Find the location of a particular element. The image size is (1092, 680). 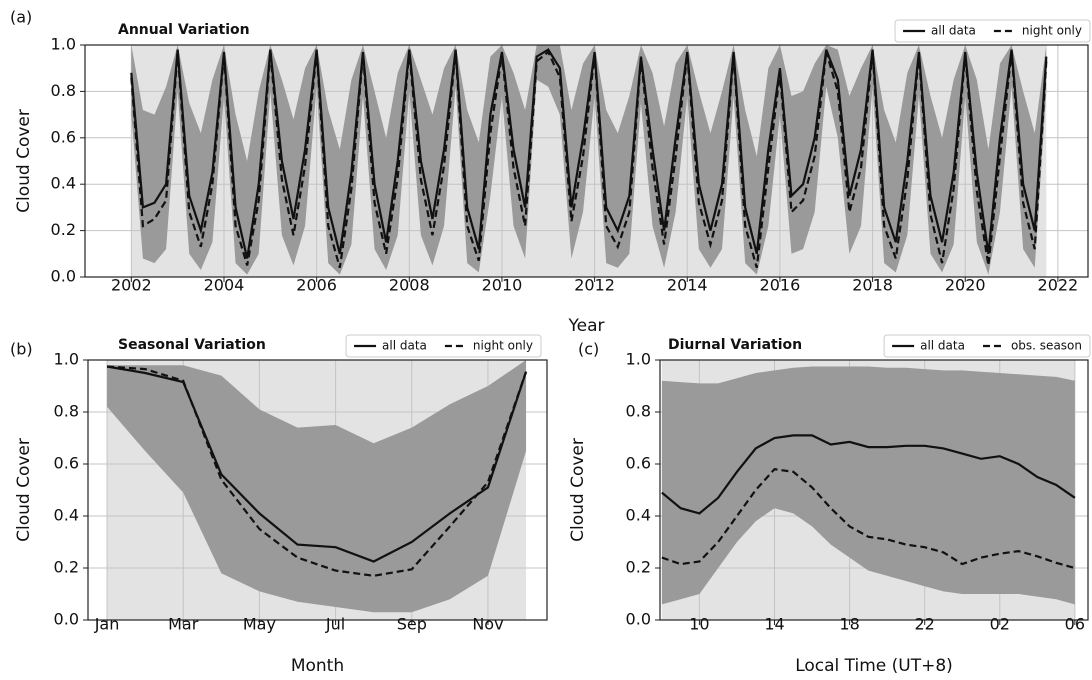

x-tick-label: 02 is located at coordinates (1000, 624).